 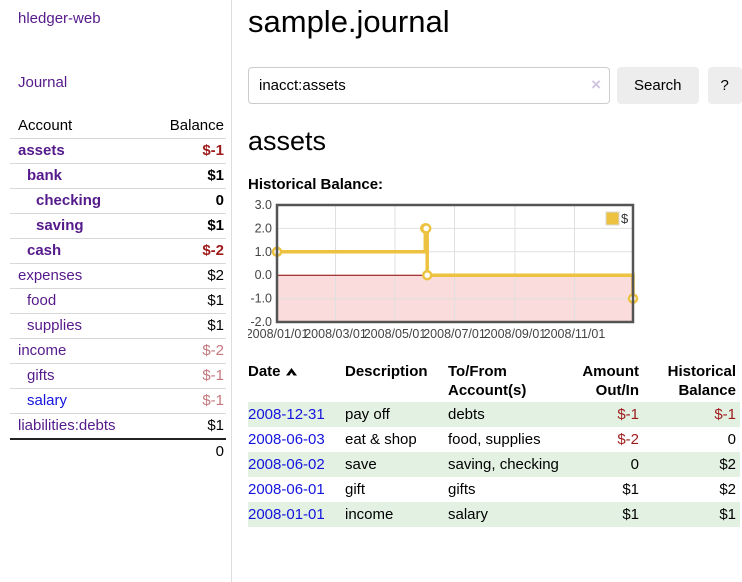 I want to click on amount-column-header: Amount Out/In, so click(x=610, y=381).